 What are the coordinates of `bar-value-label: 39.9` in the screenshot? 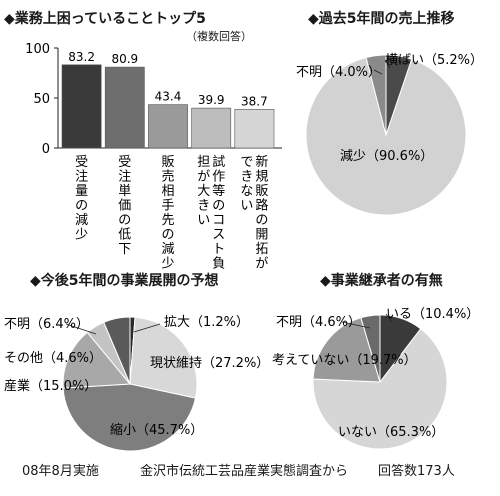 It's located at (211, 100).